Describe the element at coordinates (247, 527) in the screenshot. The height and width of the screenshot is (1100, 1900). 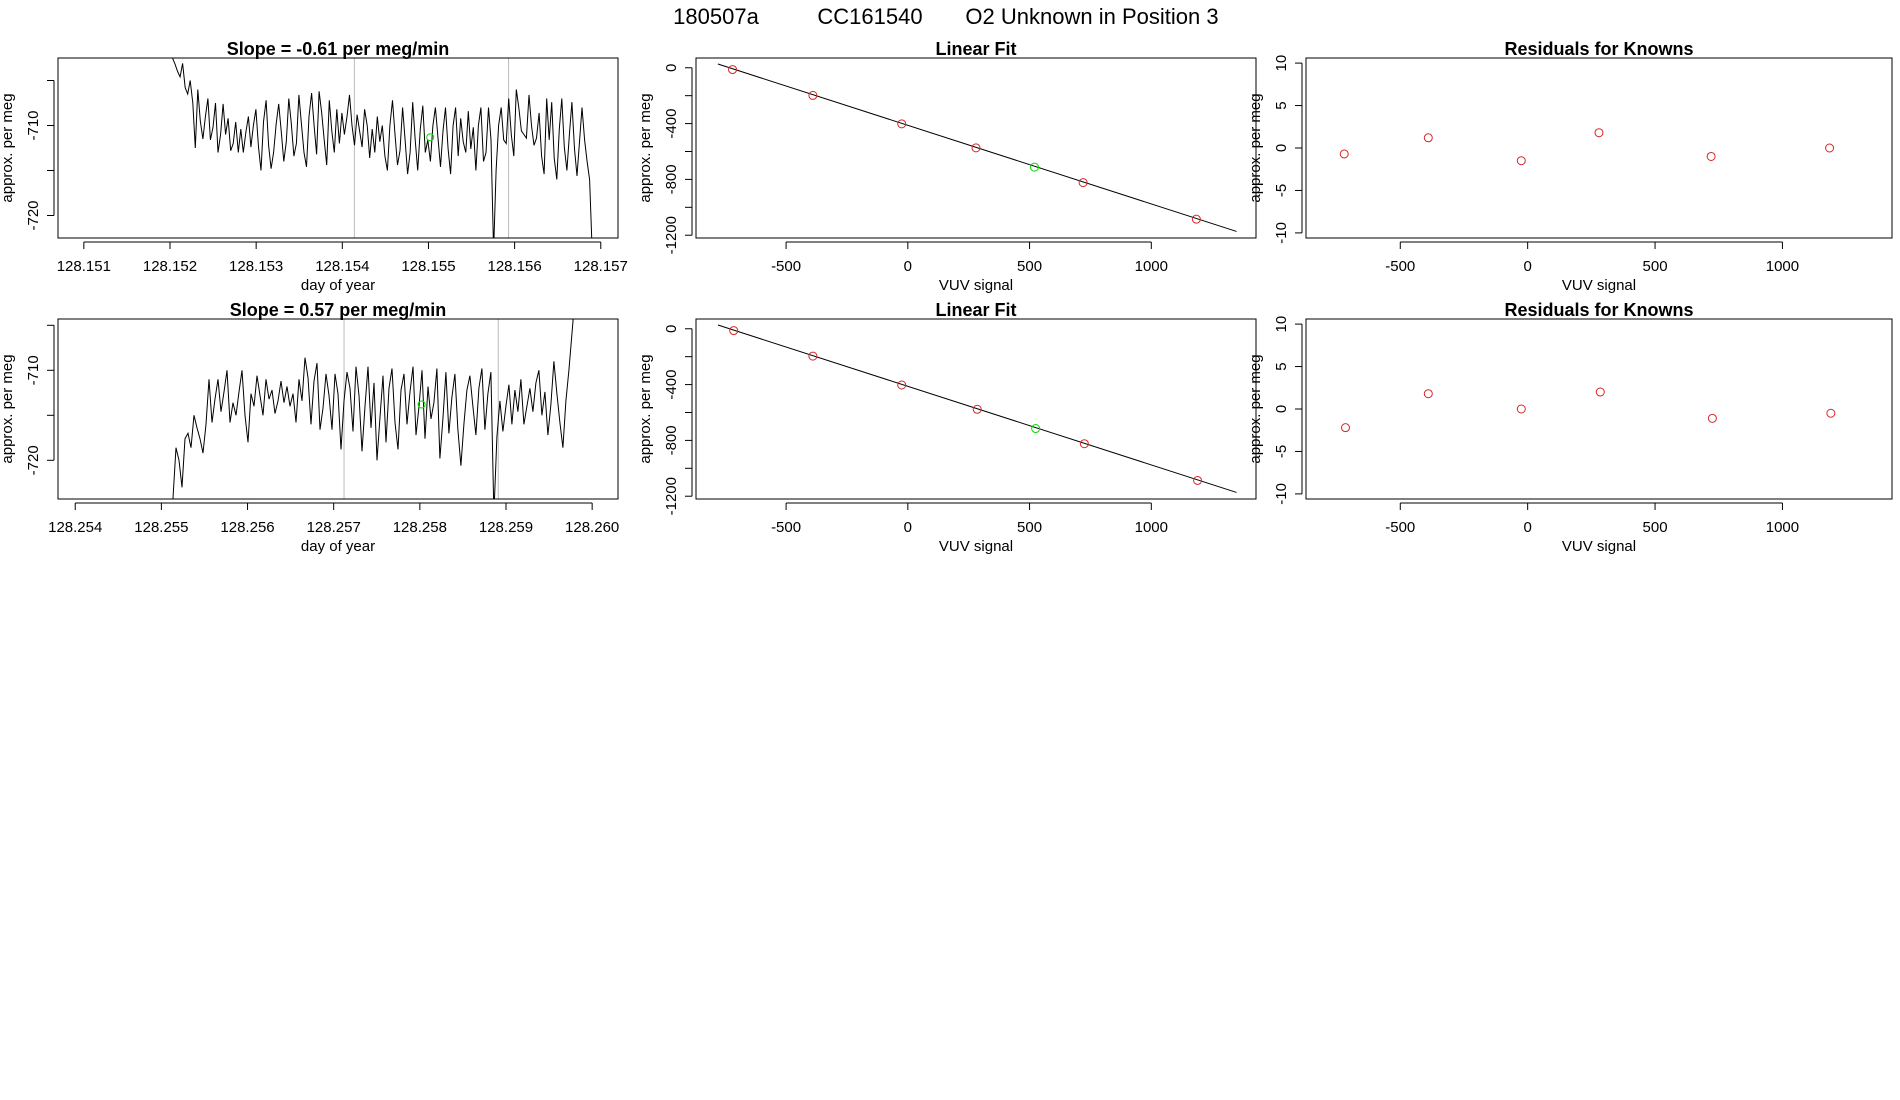
I see `x-tick-label: 128.256` at that location.